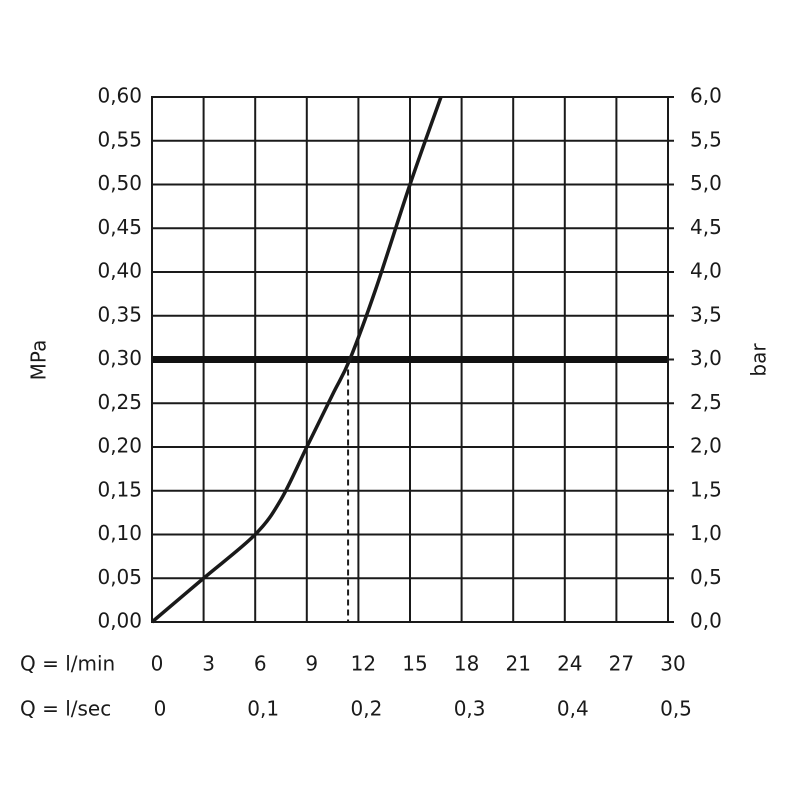  What do you see at coordinates (706, 621) in the screenshot?
I see `y2-tick-label: 0,0` at bounding box center [706, 621].